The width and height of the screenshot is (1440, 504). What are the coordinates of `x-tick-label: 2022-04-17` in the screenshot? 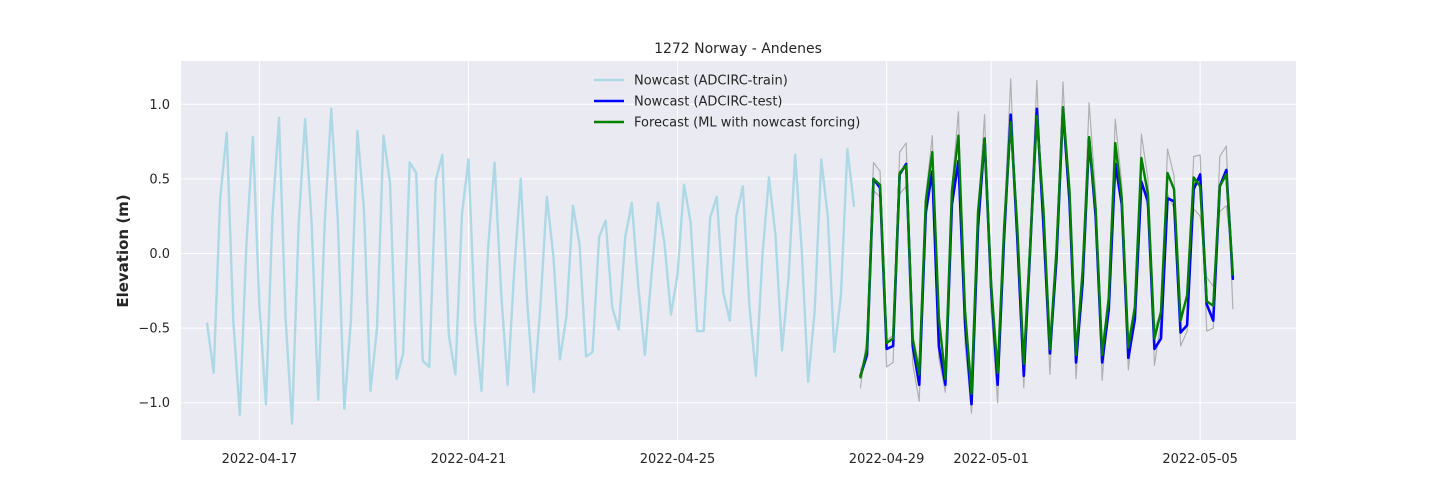 It's located at (260, 459).